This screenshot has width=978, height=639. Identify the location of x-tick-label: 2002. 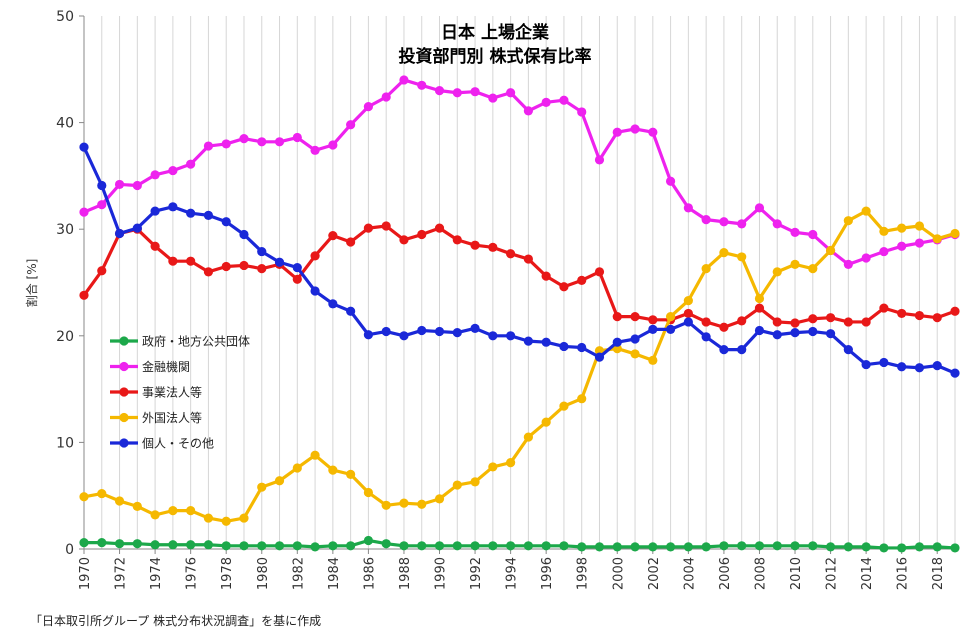
(654, 573).